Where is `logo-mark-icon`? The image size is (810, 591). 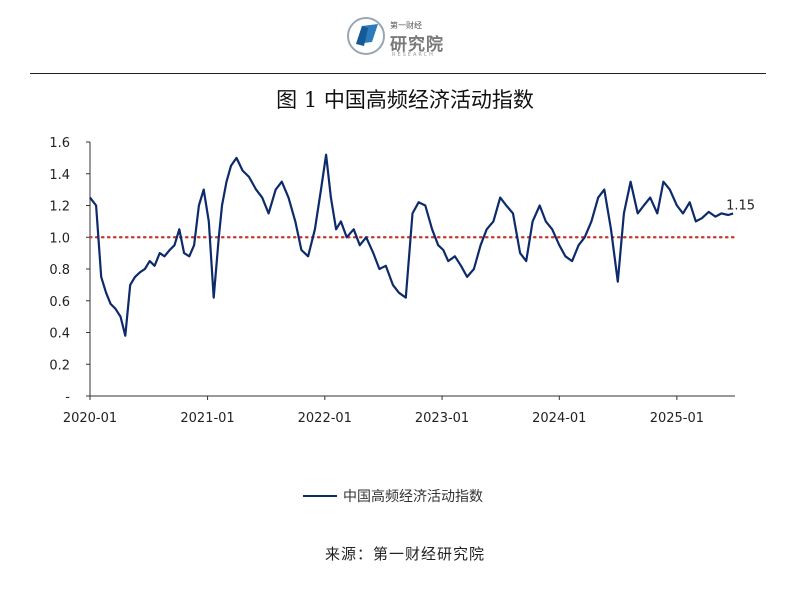
logo-mark-icon is located at coordinates (366, 36).